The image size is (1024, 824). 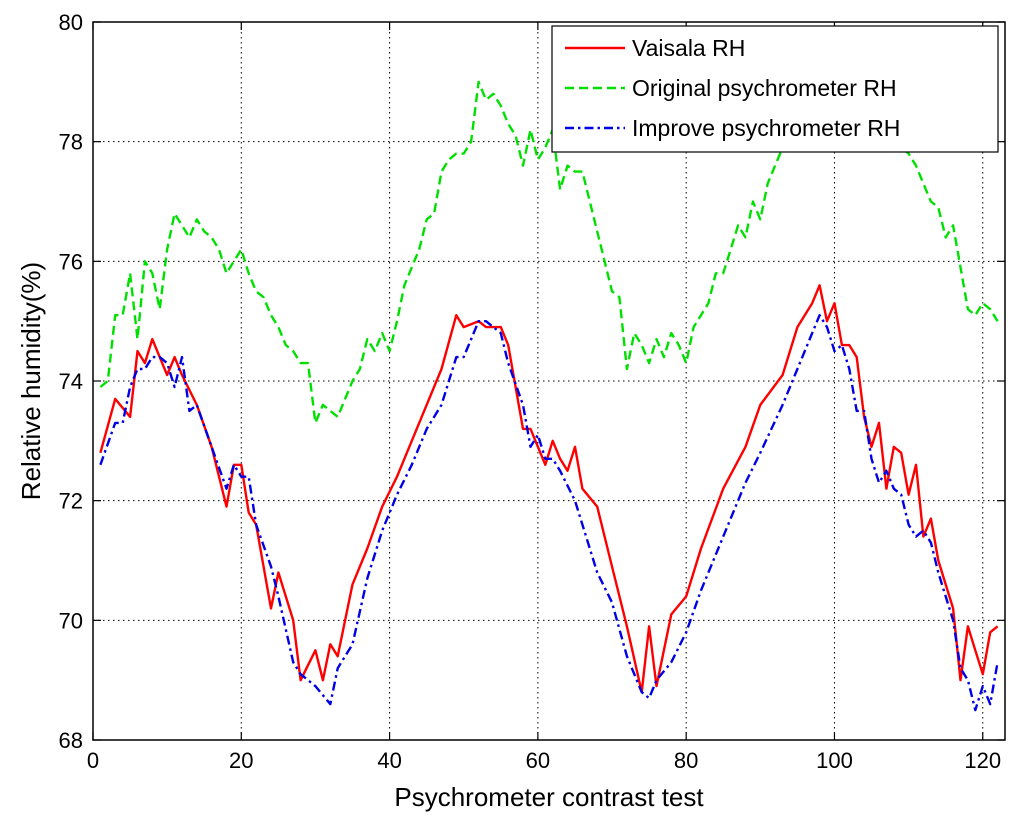 I want to click on x-tick-label: 40, so click(x=389, y=760).